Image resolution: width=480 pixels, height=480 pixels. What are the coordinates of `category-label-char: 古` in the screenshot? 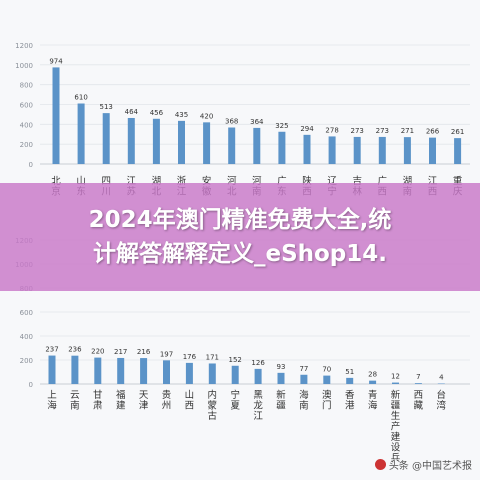 It's located at (213, 416).